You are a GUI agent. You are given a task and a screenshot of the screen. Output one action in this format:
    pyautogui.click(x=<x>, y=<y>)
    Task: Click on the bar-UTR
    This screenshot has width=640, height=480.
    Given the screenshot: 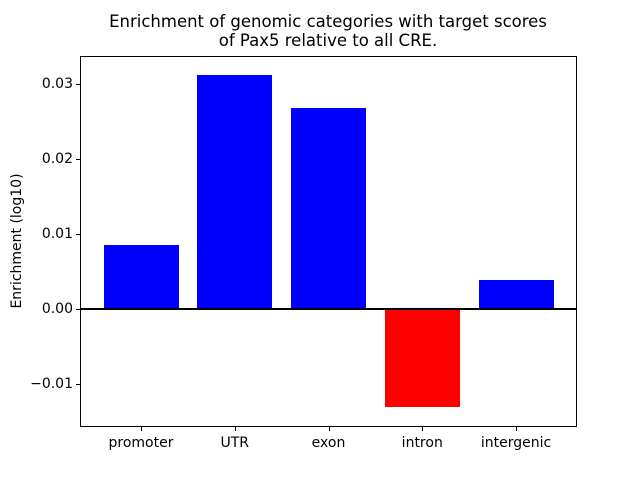 What is the action you would take?
    pyautogui.click(x=235, y=192)
    